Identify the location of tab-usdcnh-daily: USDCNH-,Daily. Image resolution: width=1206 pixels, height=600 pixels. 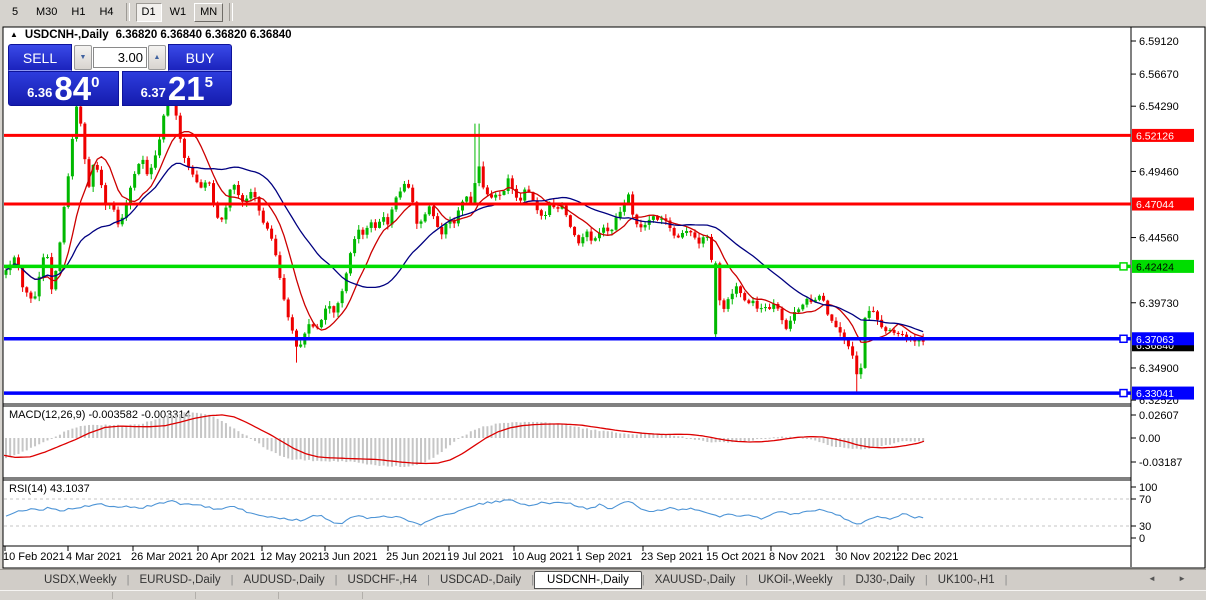
(588, 580).